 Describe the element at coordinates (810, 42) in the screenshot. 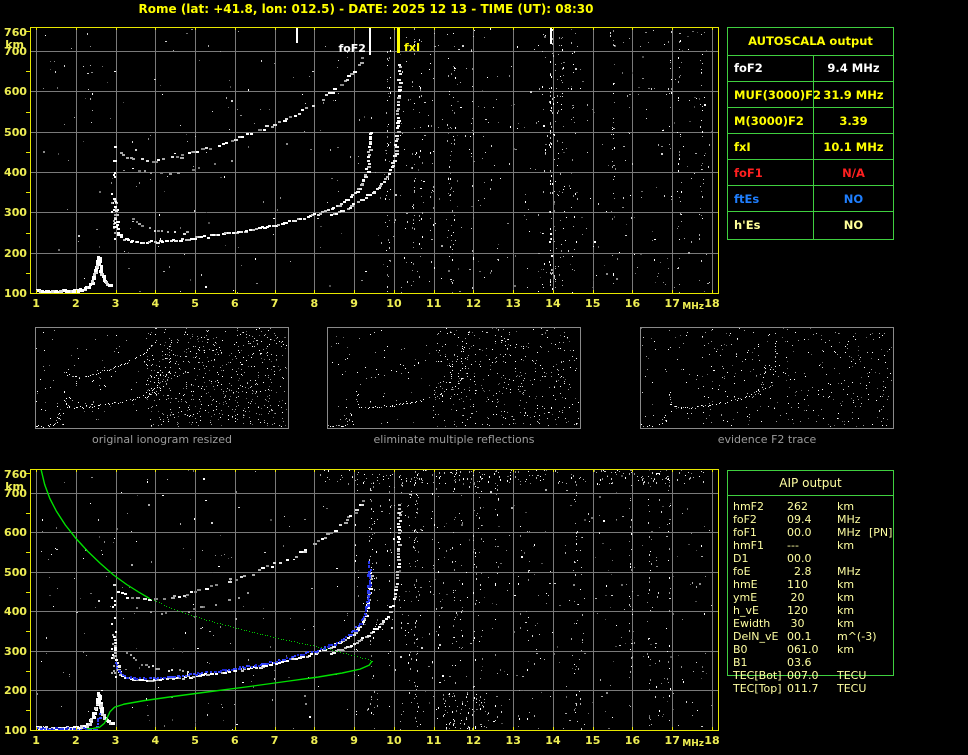

I see `autoscala-table-header: AUTOSCALA output` at that location.